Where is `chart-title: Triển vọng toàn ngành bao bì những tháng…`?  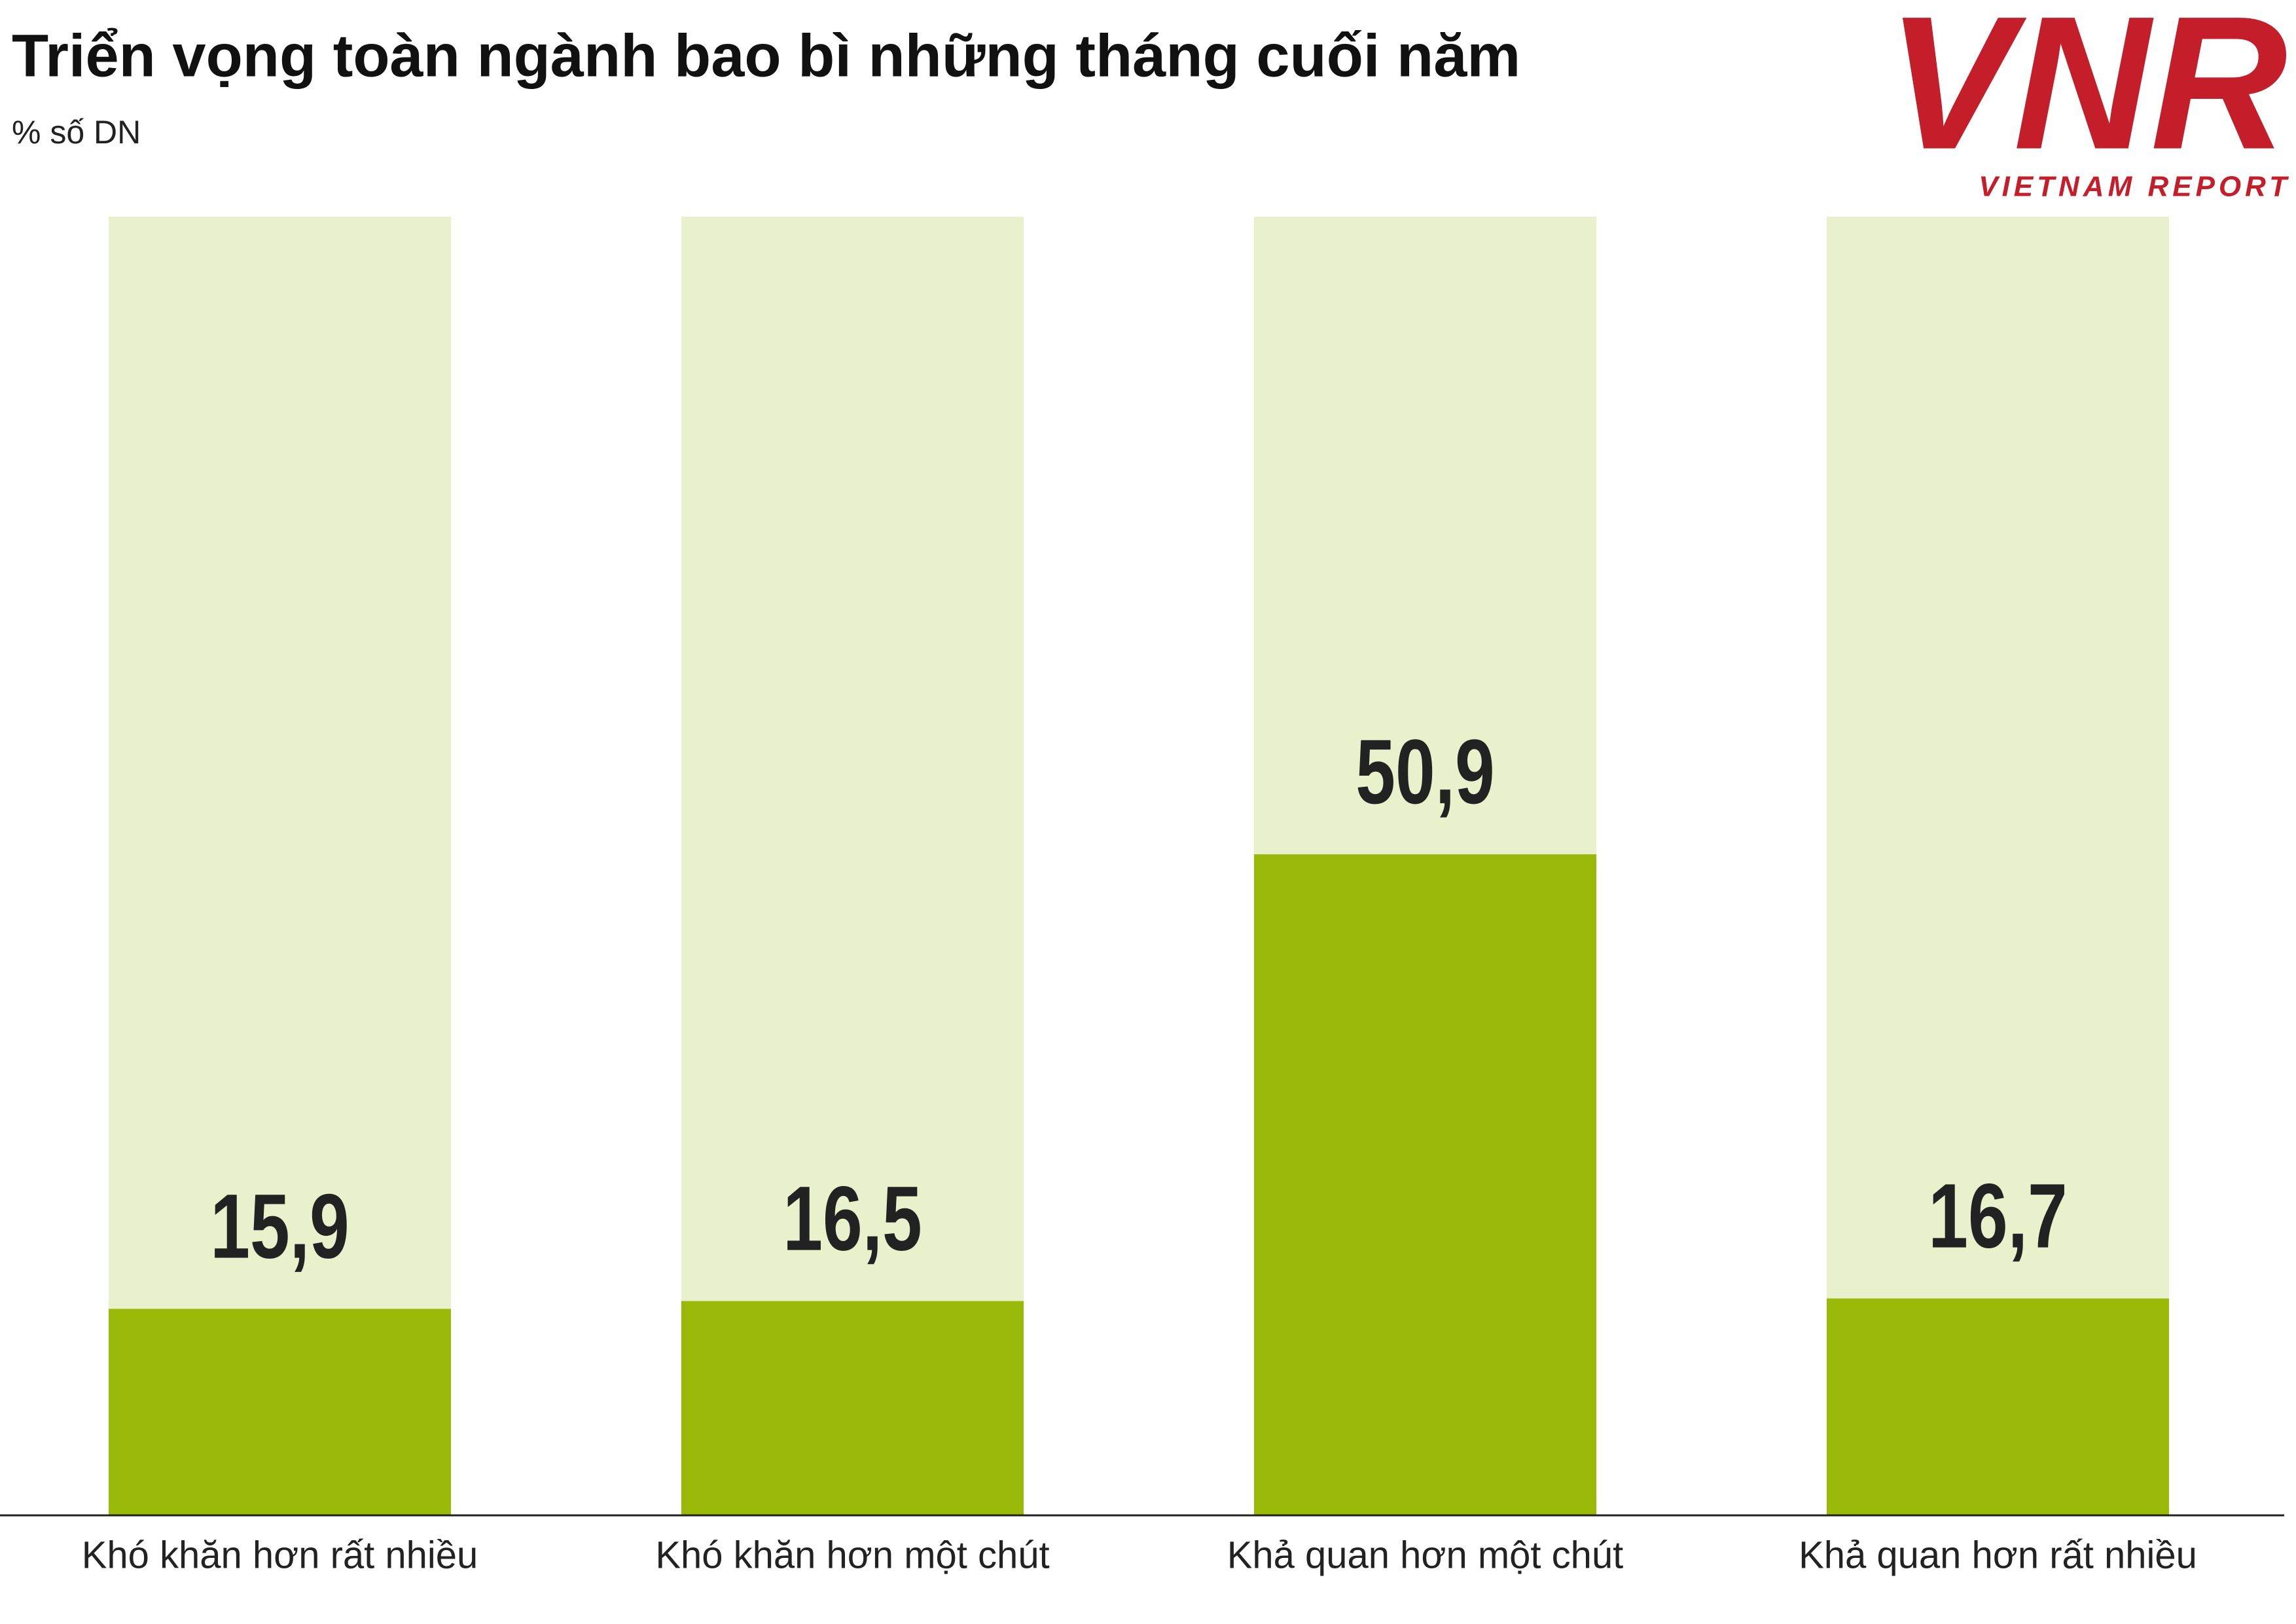
chart-title: Triển vọng toàn ngành bao bì những tháng… is located at coordinates (766, 55).